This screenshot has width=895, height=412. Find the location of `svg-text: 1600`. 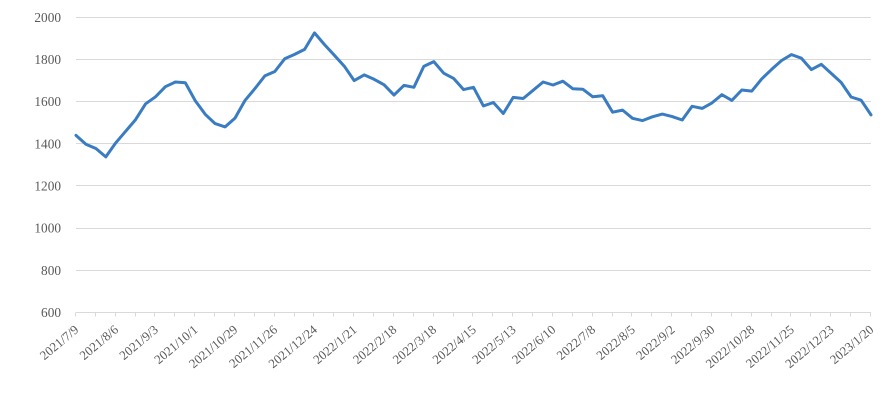

svg-text: 1600 is located at coordinates (47, 101).